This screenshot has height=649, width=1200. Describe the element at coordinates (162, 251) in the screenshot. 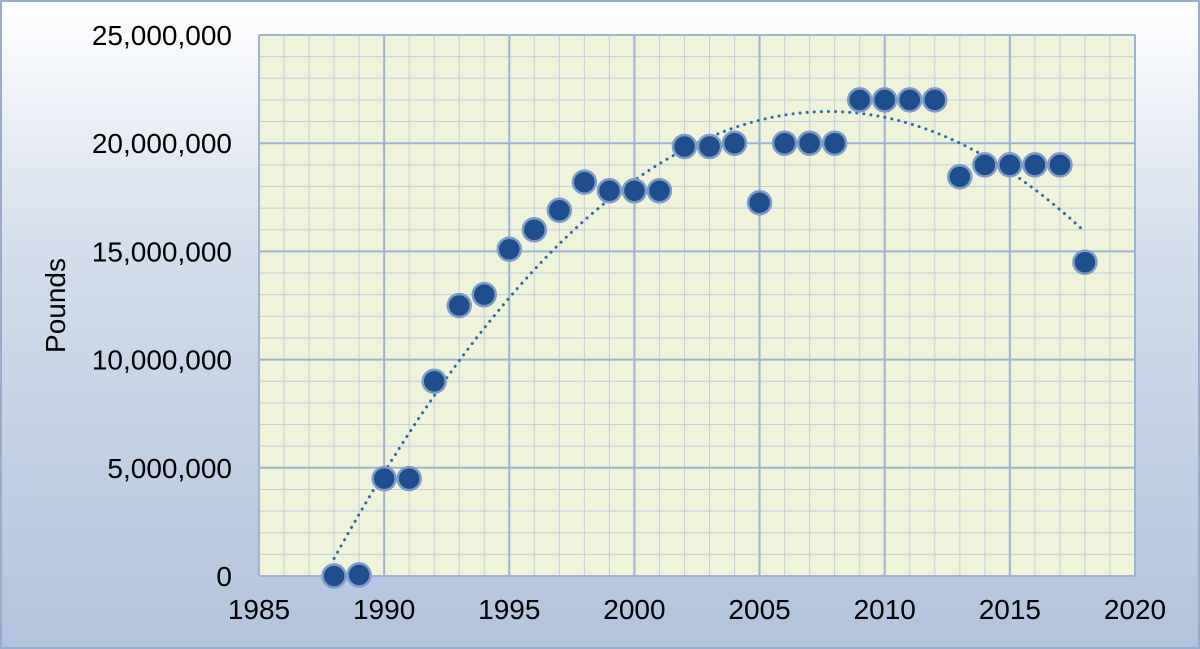

I see `y-tick-label: 15,000,000` at that location.